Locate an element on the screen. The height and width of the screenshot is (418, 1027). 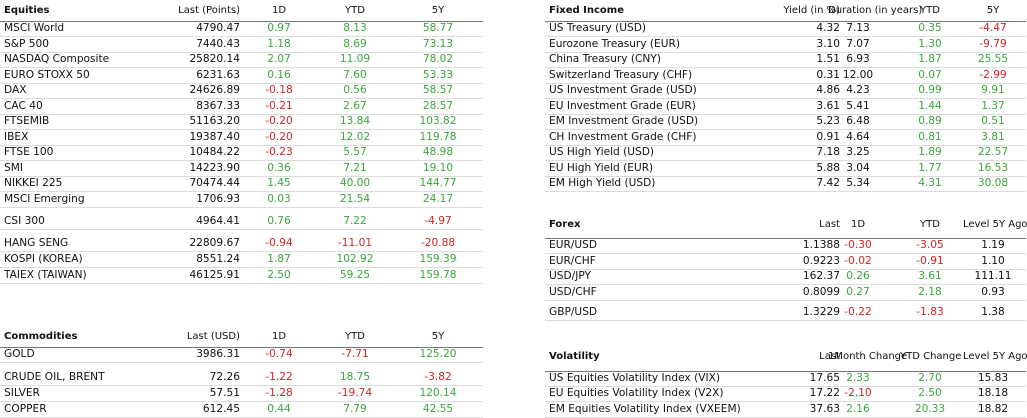
fixed-income-header-label: Yield (in %) is located at coordinates (811, 10).